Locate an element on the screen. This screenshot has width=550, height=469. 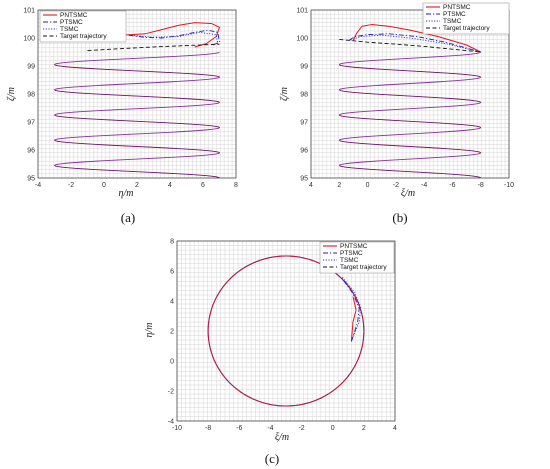
y-tick-label: 6 is located at coordinates (172, 272).